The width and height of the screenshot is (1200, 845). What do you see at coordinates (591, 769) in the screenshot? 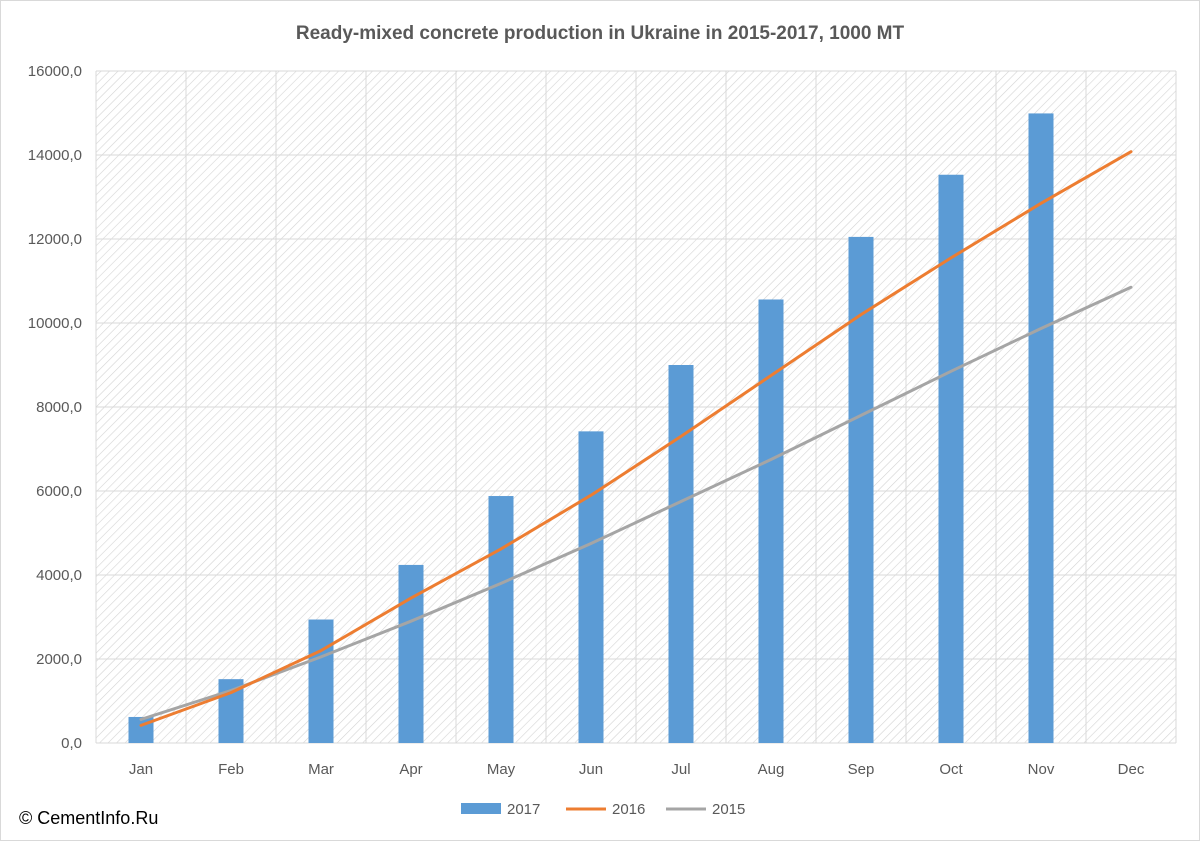
I see `x-tick-label: Jun` at bounding box center [591, 769].